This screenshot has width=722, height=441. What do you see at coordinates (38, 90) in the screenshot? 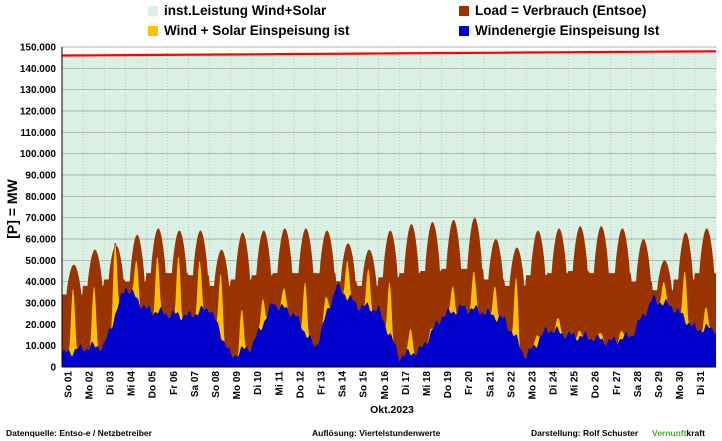
I see `y-tick-label: 130.000` at bounding box center [38, 90].